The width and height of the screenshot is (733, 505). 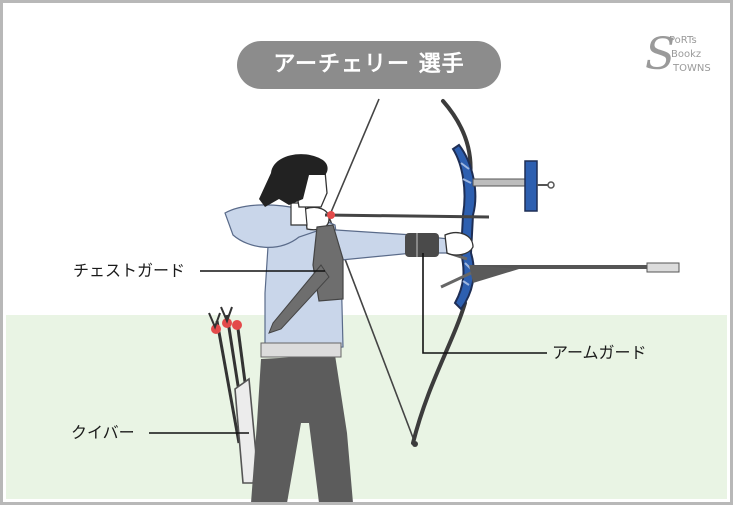 I want to click on arm-guard-shape, so click(x=422, y=245).